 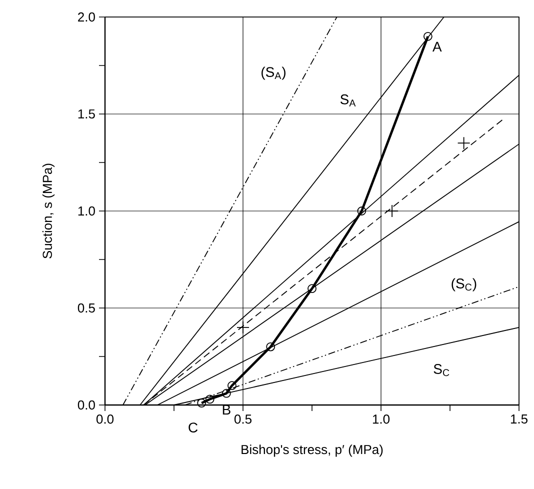 I want to click on x-tick-label: 0.0, so click(x=105, y=419).